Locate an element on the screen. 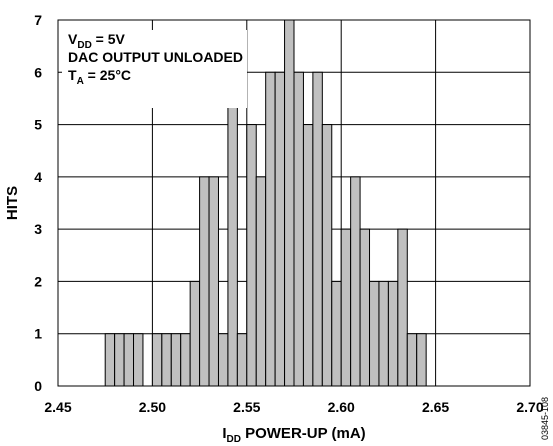 The width and height of the screenshot is (553, 446). annotation-line: TA = 25°C is located at coordinates (99, 77).